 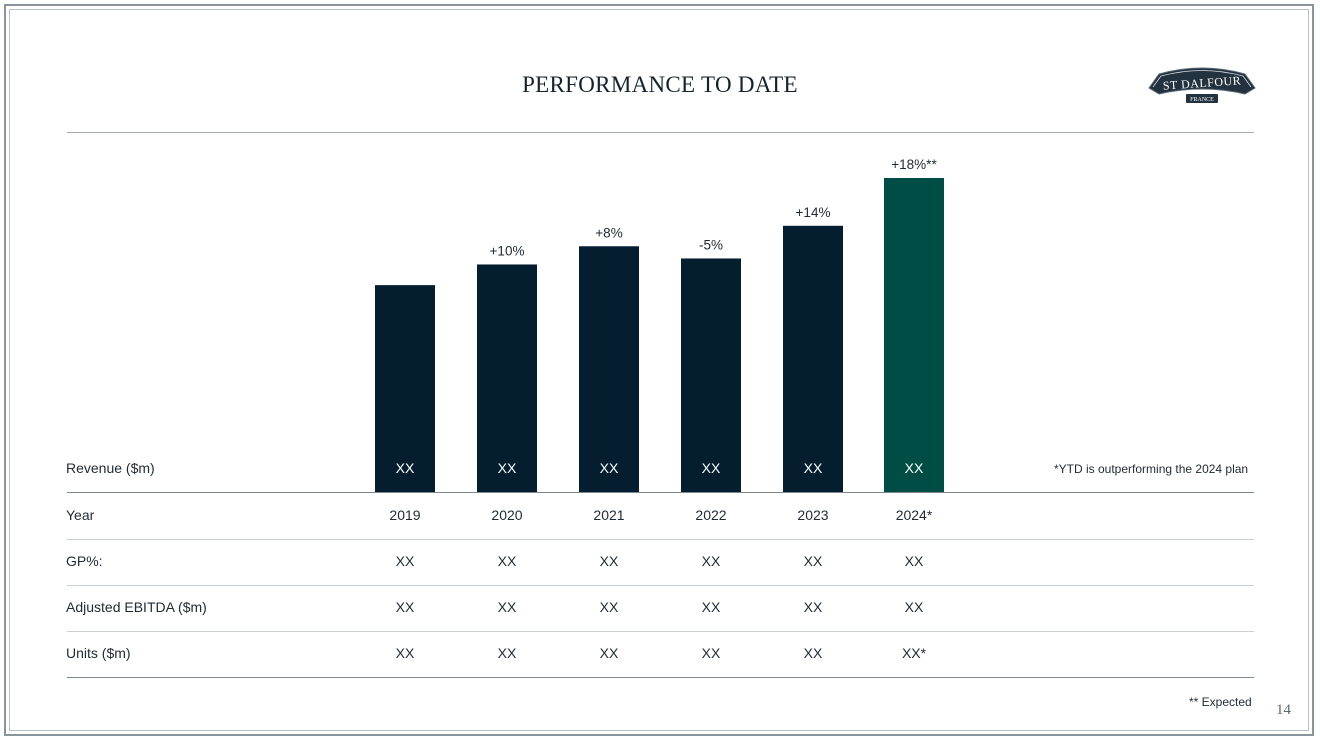 I want to click on logo-wordmark: ST DALFOUR, so click(x=1201, y=82).